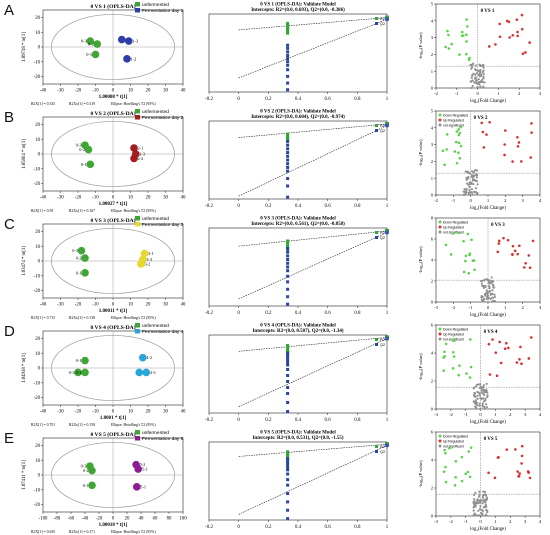 The height and width of the screenshot is (535, 550). What do you see at coordinates (9, 331) in the screenshot?
I see `panel-letter: D` at bounding box center [9, 331].